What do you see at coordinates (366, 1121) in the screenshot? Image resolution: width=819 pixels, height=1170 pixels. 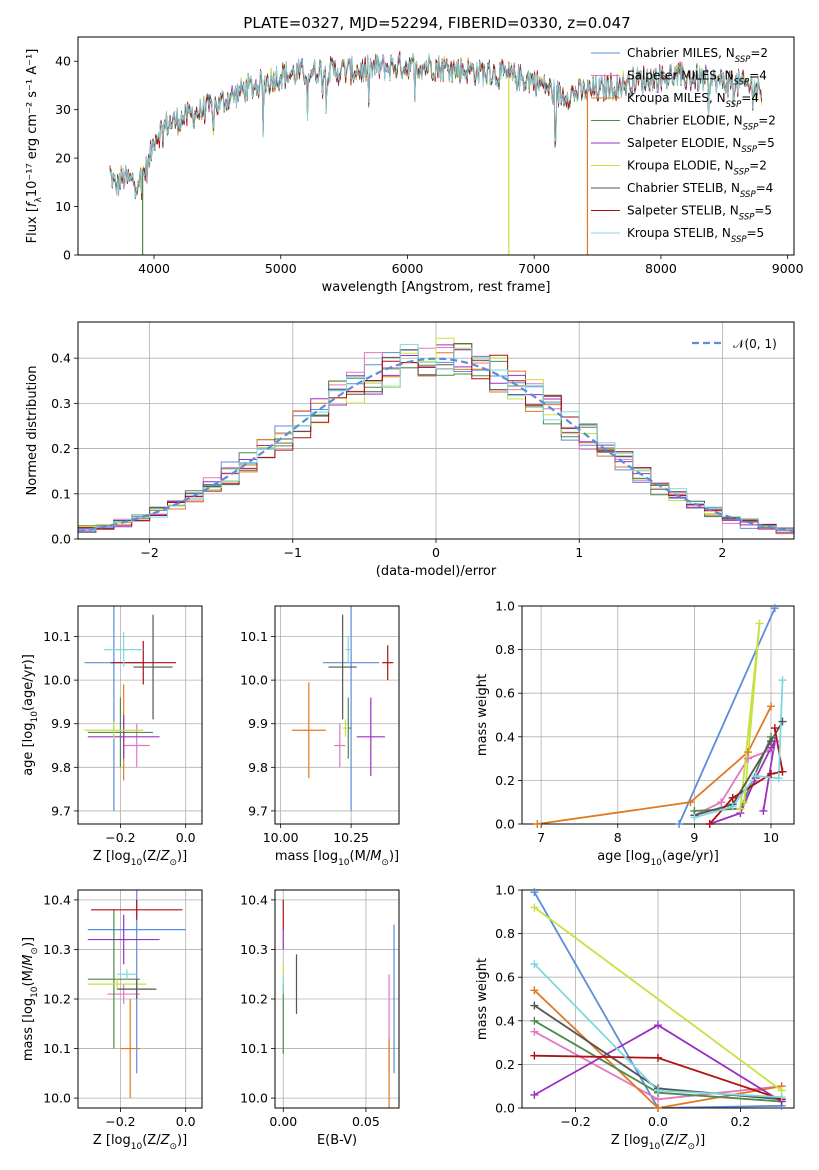 I see `x-tick-label: 0.05` at bounding box center [366, 1121].